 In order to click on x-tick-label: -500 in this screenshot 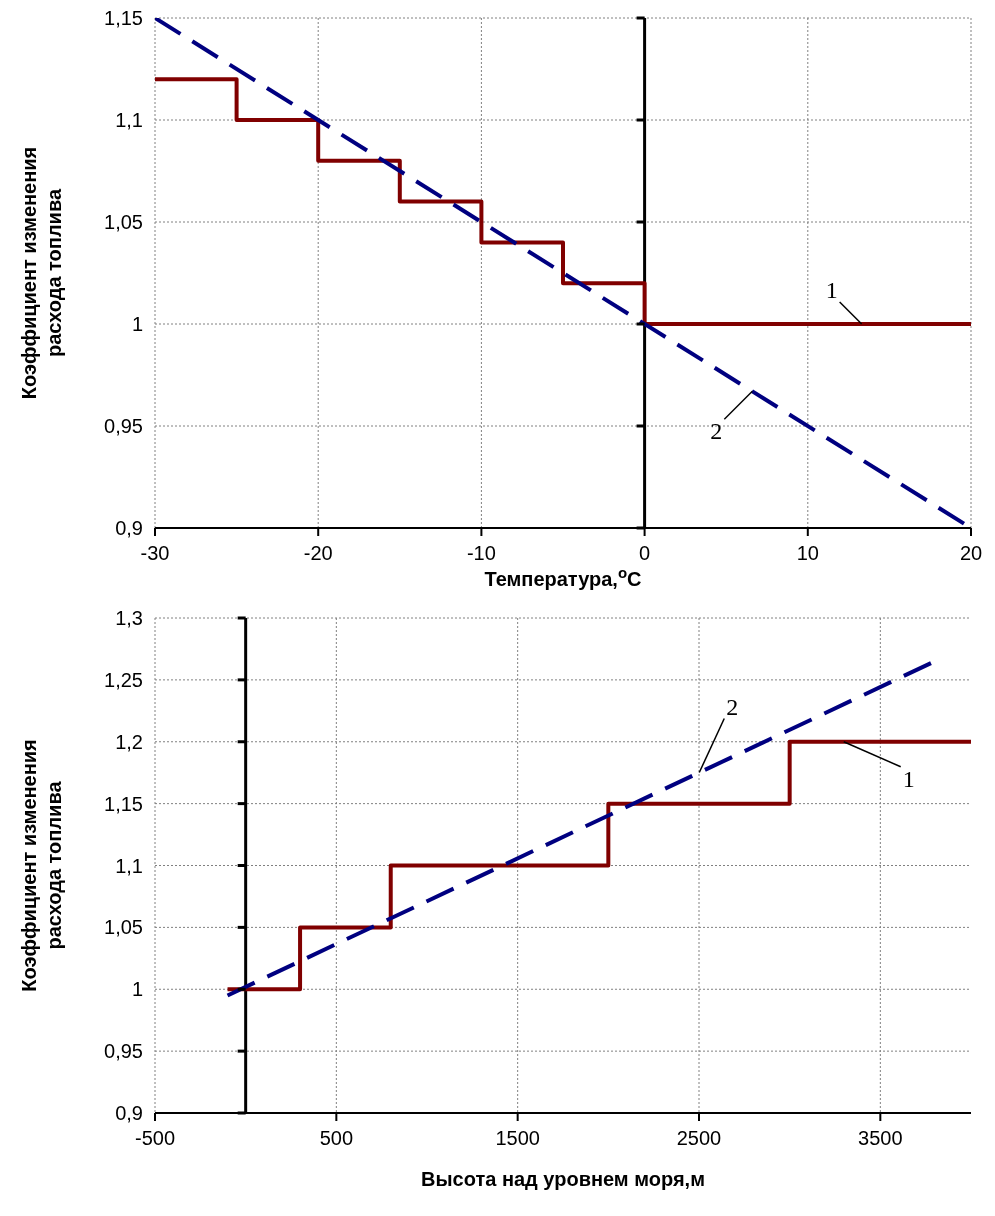, I will do `click(155, 1138)`.